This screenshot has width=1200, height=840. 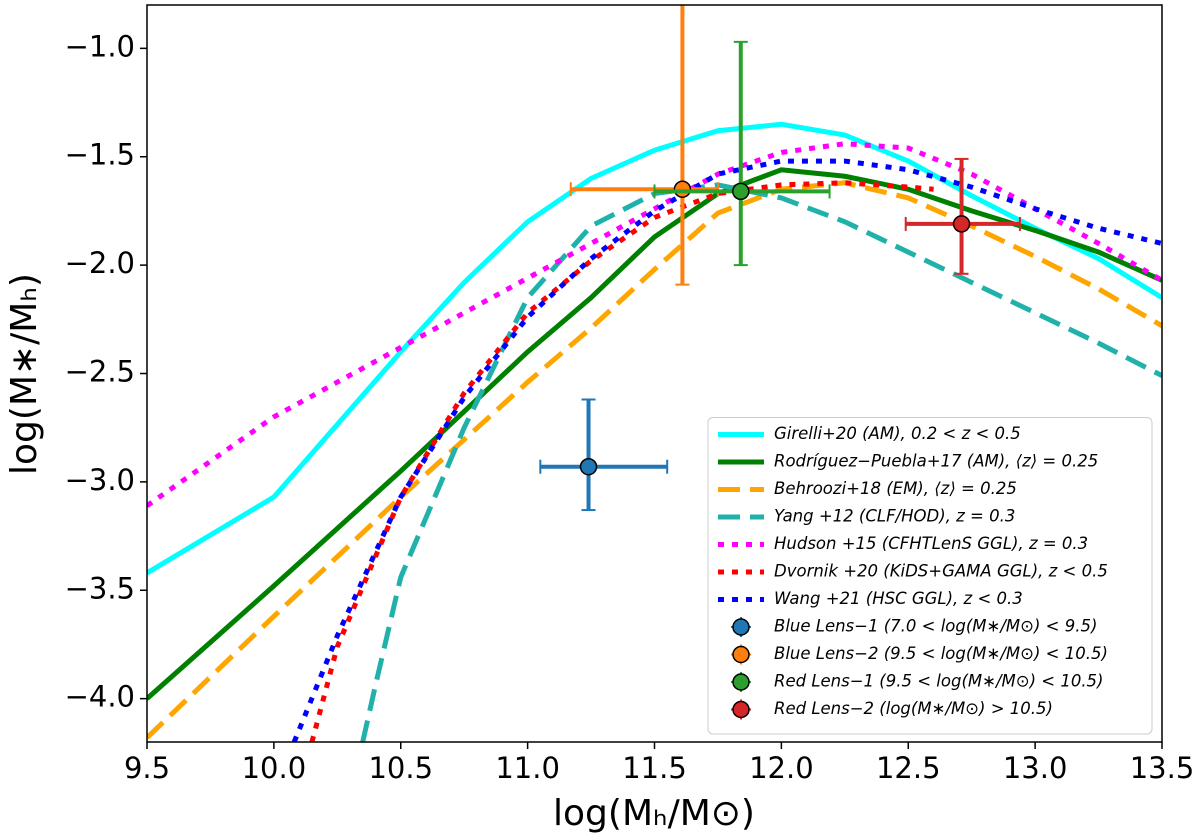 What do you see at coordinates (654, 813) in the screenshot?
I see `x-axis-label: log(Mₕ/M⊙)` at bounding box center [654, 813].